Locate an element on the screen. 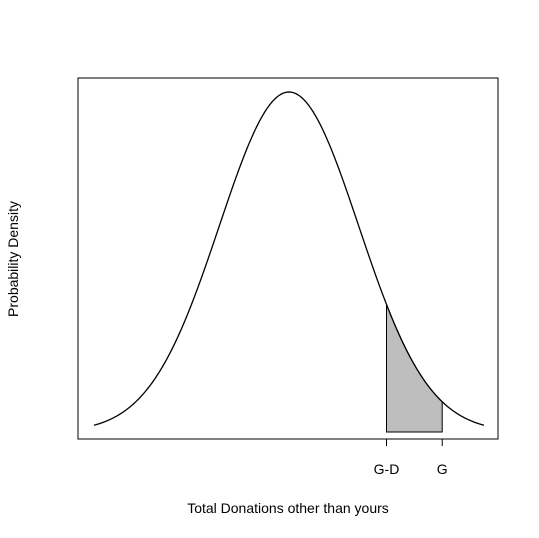 The width and height of the screenshot is (539, 538). x-axis: G-D G is located at coordinates (411, 457).